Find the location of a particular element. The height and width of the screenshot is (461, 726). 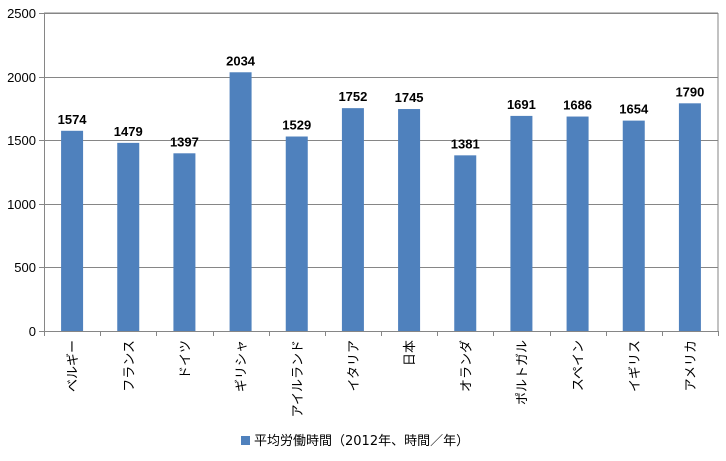

x-category-label: アメリカ is located at coordinates (691, 365).